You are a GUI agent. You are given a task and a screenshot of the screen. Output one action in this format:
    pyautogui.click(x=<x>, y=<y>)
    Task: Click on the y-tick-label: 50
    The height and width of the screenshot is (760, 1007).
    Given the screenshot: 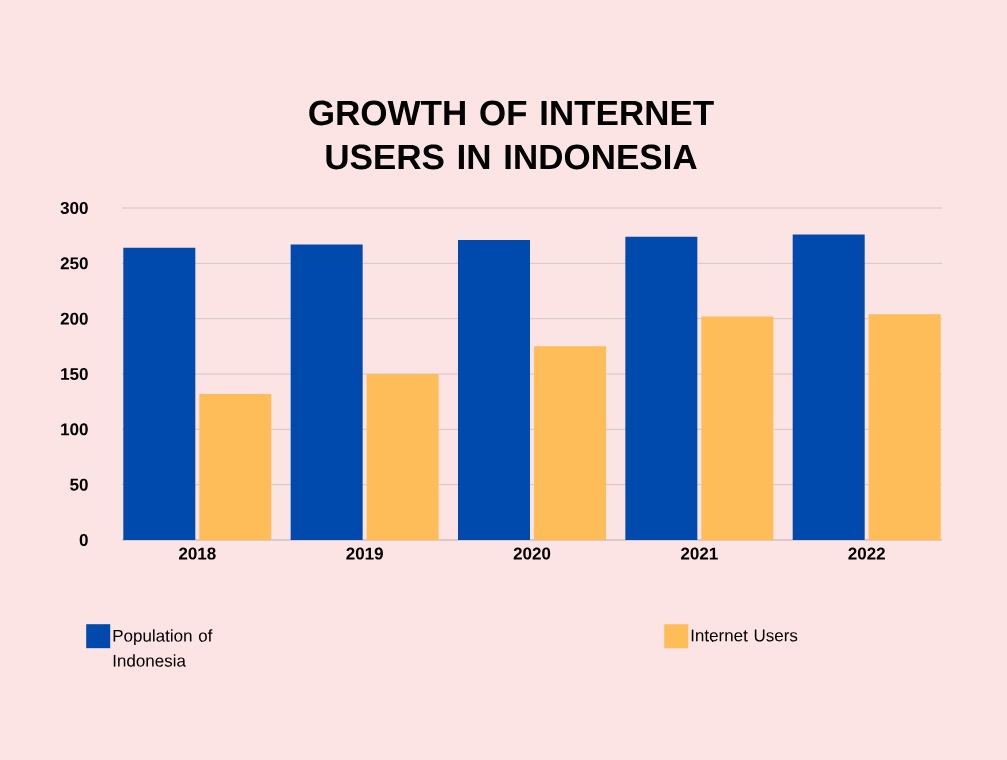 What is the action you would take?
    pyautogui.click(x=79, y=484)
    